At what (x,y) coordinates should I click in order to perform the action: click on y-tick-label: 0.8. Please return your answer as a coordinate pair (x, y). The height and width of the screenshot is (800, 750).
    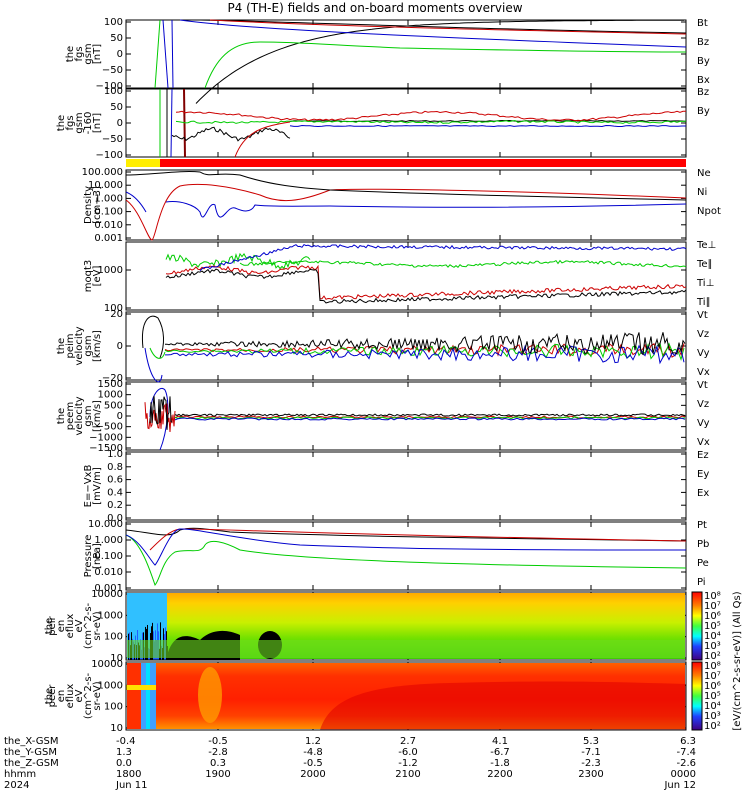
    Looking at the image, I should click on (115, 467).